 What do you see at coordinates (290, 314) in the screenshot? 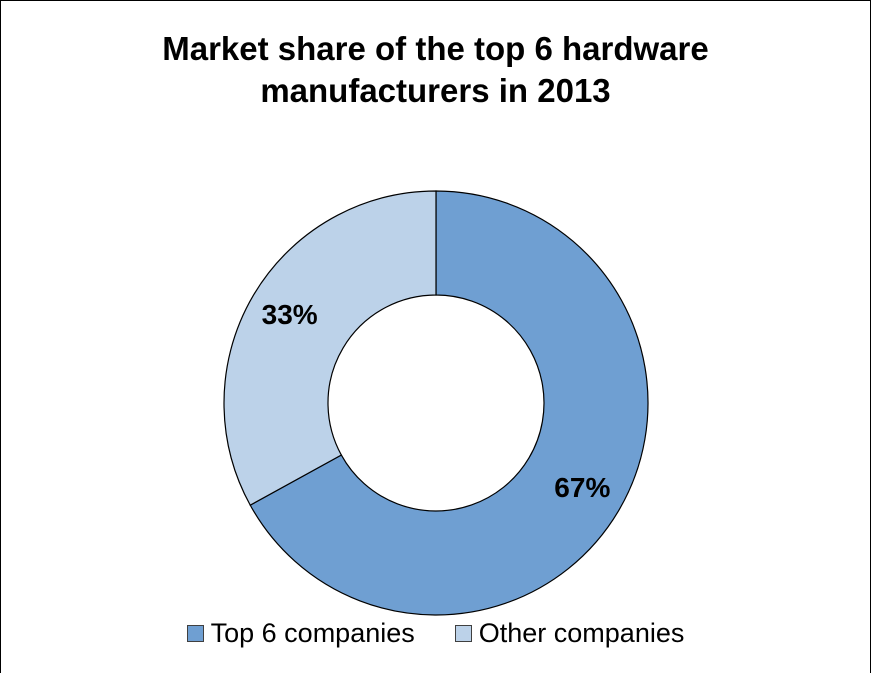
I see `data-label-other: 33%` at bounding box center [290, 314].